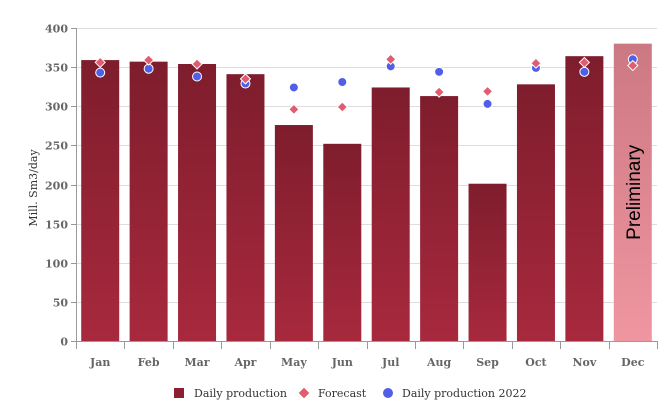 This screenshot has height=400, width=670. I want to click on y-axis-title: Mill. Sm3/day, so click(33, 188).